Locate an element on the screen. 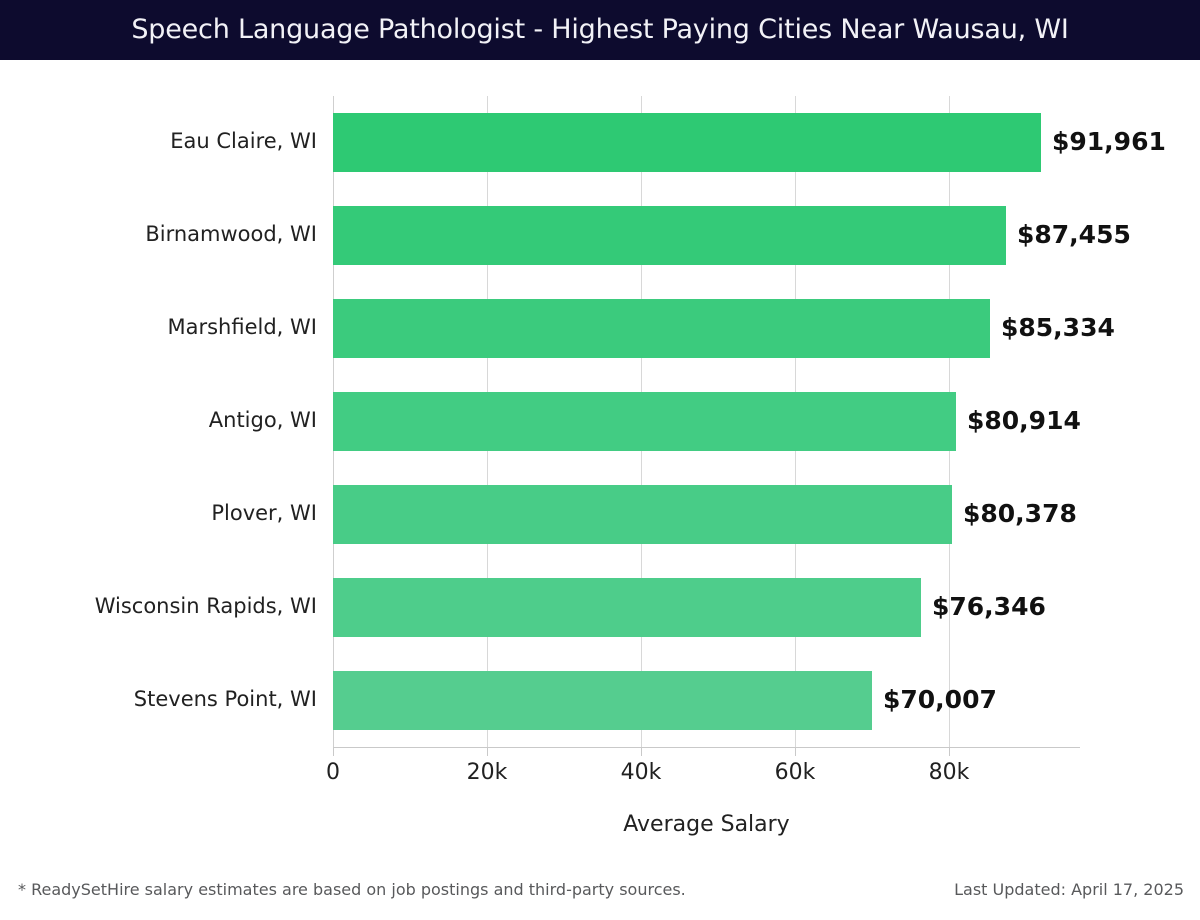 The width and height of the screenshot is (1200, 920). category-label: Marshfield, WI is located at coordinates (242, 327).